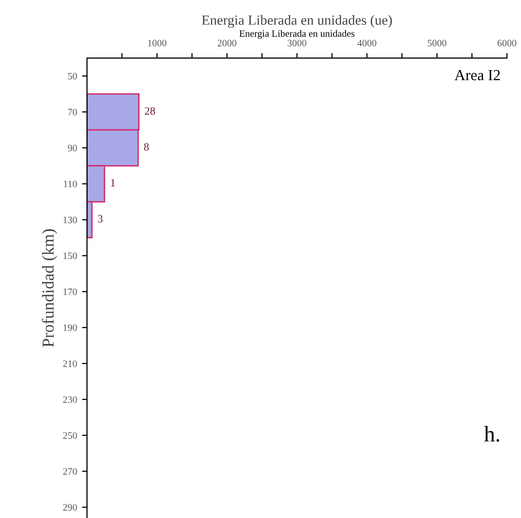  Describe the element at coordinates (70, 184) in the screenshot. I see `y-tick-label: 110` at that location.